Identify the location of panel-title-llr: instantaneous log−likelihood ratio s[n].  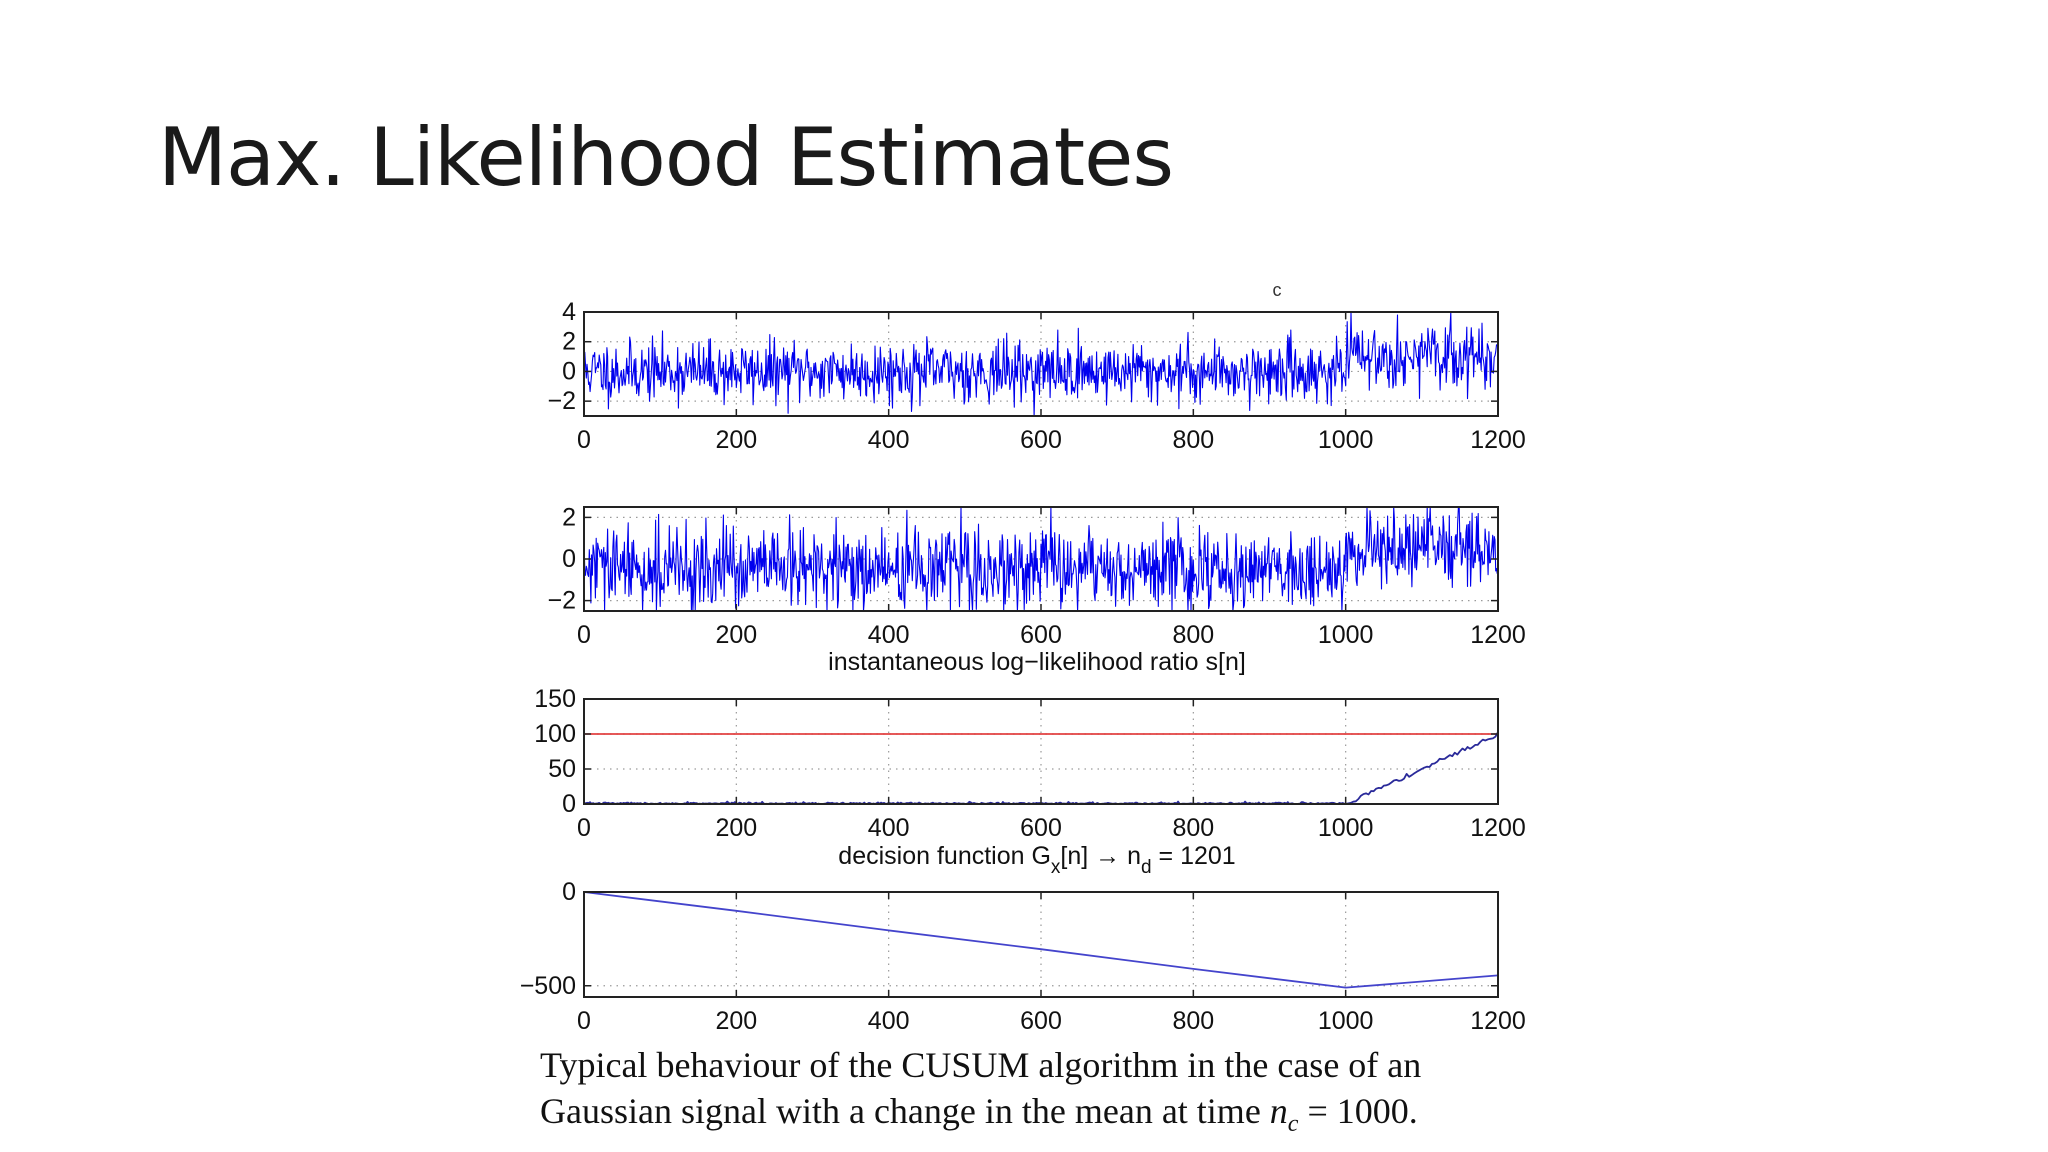
(1037, 662).